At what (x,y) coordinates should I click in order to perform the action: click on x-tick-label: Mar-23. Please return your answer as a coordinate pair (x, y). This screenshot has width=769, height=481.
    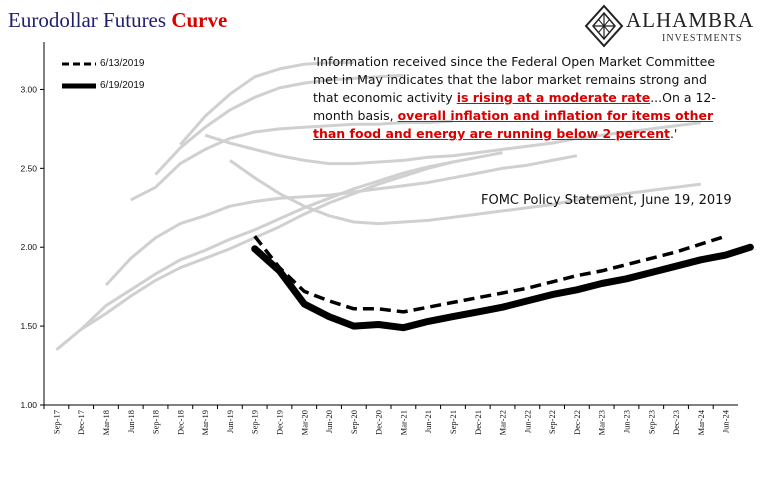
    Looking at the image, I should click on (602, 422).